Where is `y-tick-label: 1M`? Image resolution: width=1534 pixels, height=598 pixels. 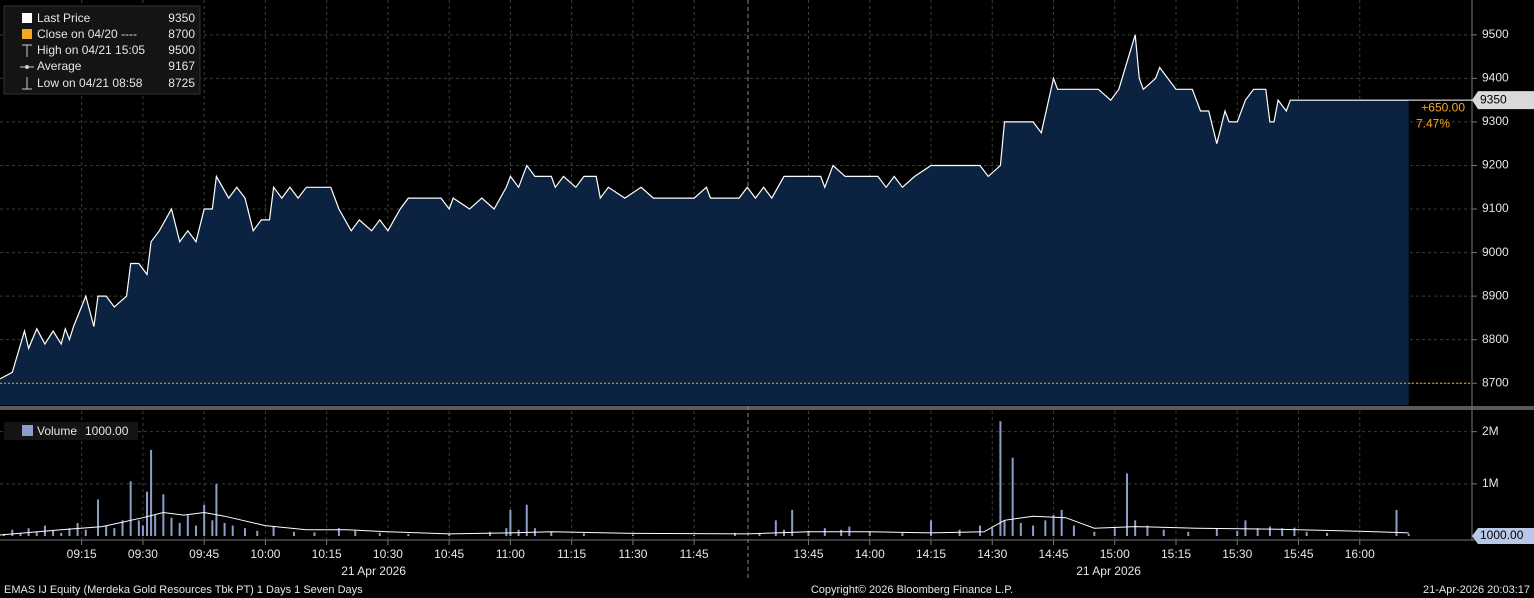 y-tick-label: 1M is located at coordinates (1490, 483).